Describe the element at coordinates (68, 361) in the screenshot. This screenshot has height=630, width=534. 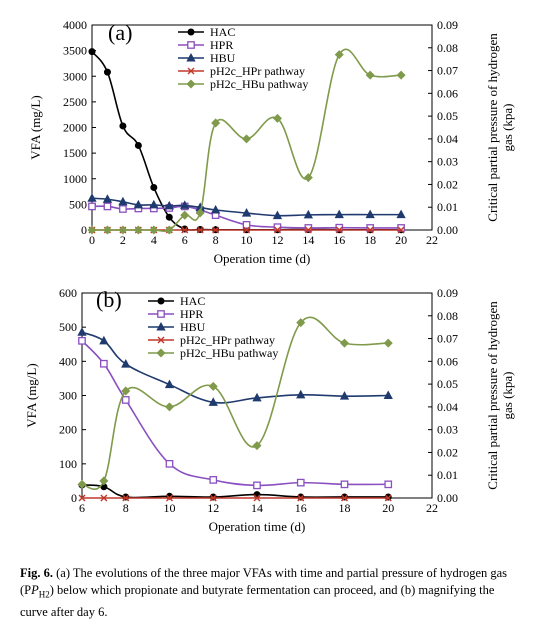
I see `y-tick-label: 400` at that location.